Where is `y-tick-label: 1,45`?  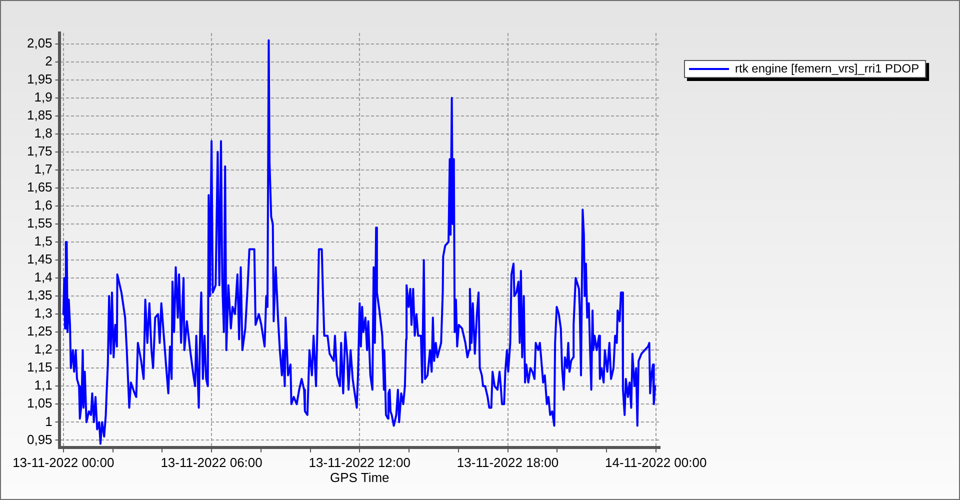
y-tick-label: 1,45 is located at coordinates (39, 259).